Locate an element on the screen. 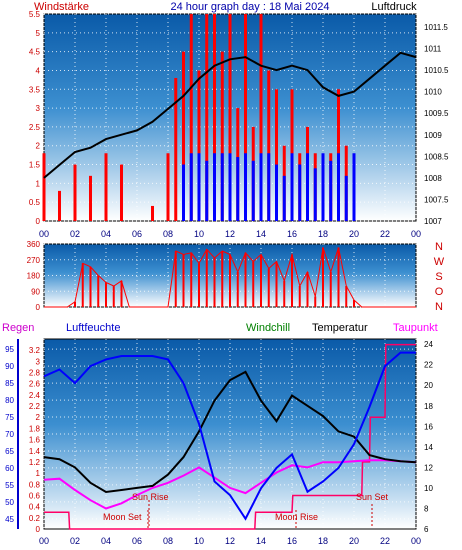  humidity-tick-label: 50 is located at coordinates (9, 502).